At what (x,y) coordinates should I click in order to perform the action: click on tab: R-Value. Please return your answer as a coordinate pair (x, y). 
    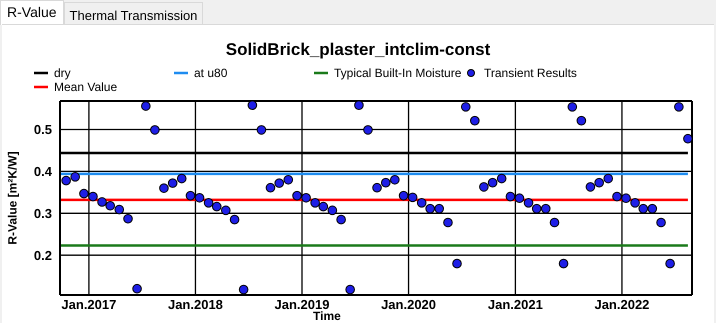
    Looking at the image, I should click on (32, 12).